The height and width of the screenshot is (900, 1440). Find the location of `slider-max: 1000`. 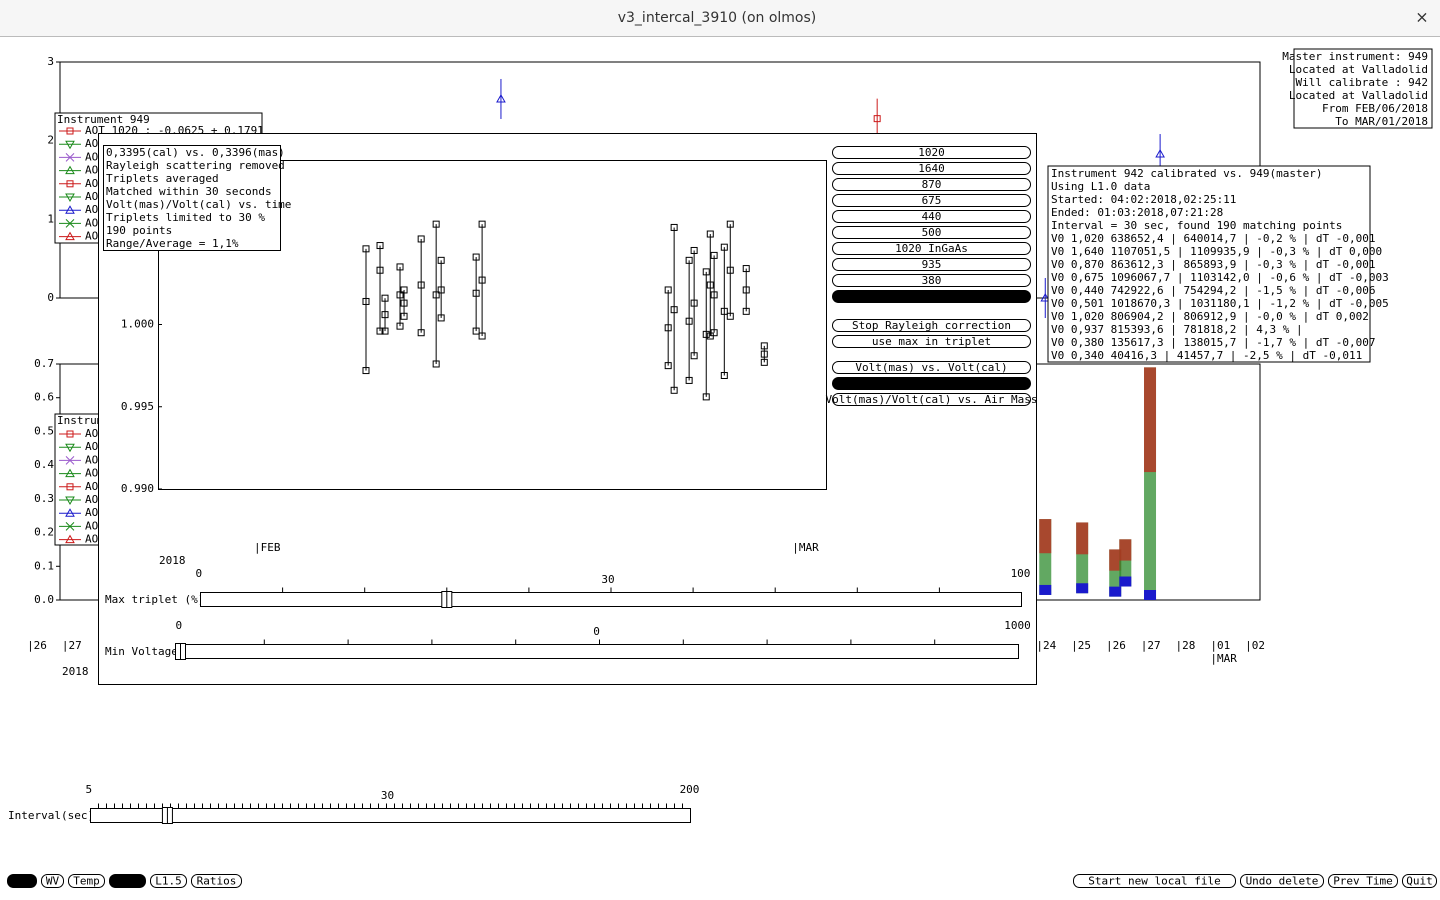

slider-max: 1000 is located at coordinates (1017, 625).